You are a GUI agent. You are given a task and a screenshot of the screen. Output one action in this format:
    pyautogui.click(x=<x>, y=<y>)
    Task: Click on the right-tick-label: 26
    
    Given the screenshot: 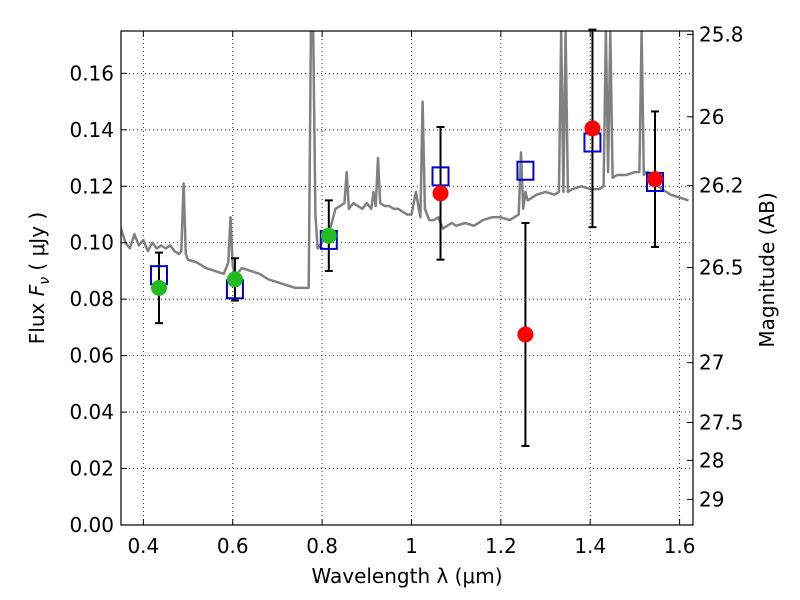 What is the action you would take?
    pyautogui.click(x=711, y=117)
    